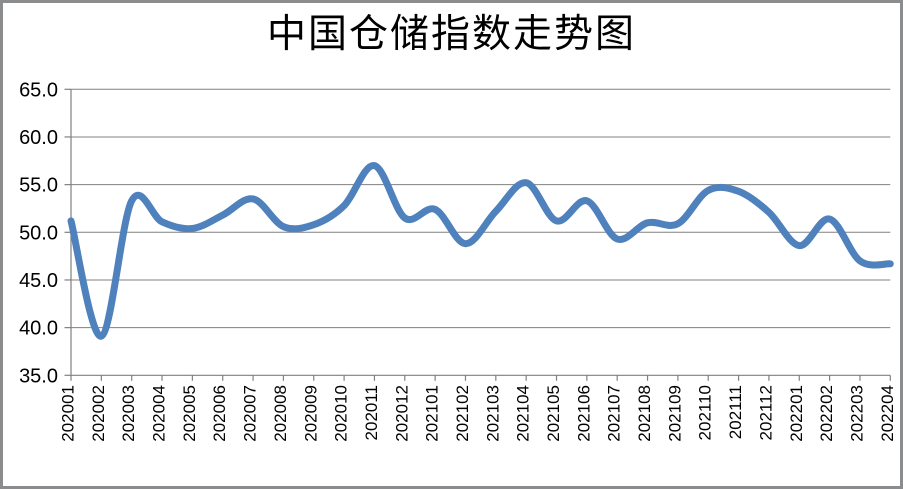  What do you see at coordinates (280, 413) in the screenshot?
I see `x-tick-label: 202008` at bounding box center [280, 413].